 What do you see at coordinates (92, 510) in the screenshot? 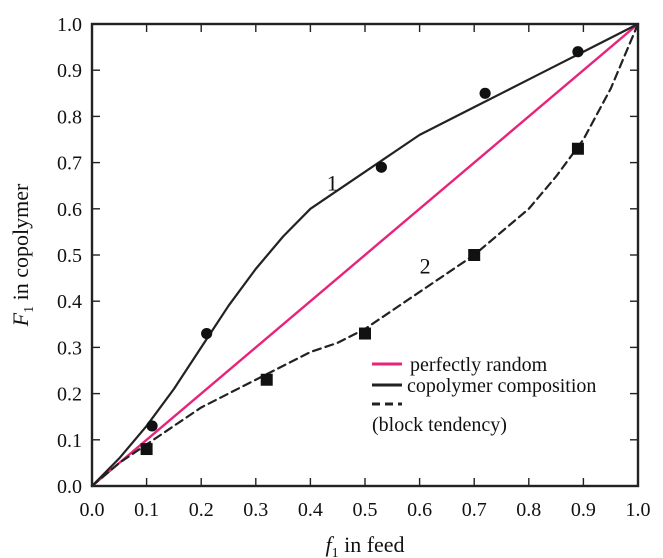
I see `x-tick-label-0: 0.0` at bounding box center [92, 510].